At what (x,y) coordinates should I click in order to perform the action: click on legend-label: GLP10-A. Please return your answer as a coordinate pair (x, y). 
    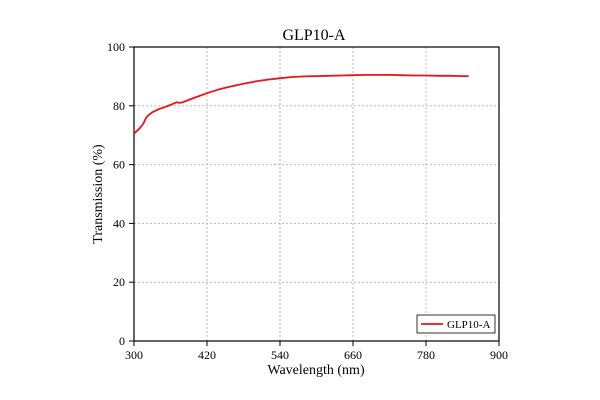
    Looking at the image, I should click on (468, 325).